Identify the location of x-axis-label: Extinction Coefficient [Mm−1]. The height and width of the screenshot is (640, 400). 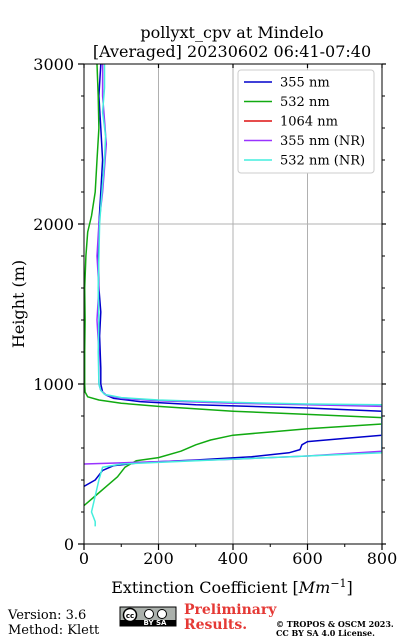
(232, 587).